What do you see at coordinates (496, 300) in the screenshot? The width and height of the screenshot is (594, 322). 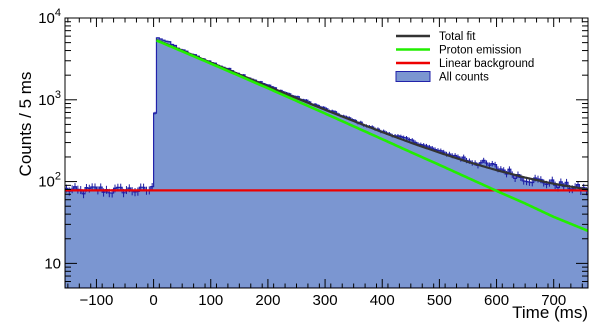 I see `x-tick-label: 600` at bounding box center [496, 300].